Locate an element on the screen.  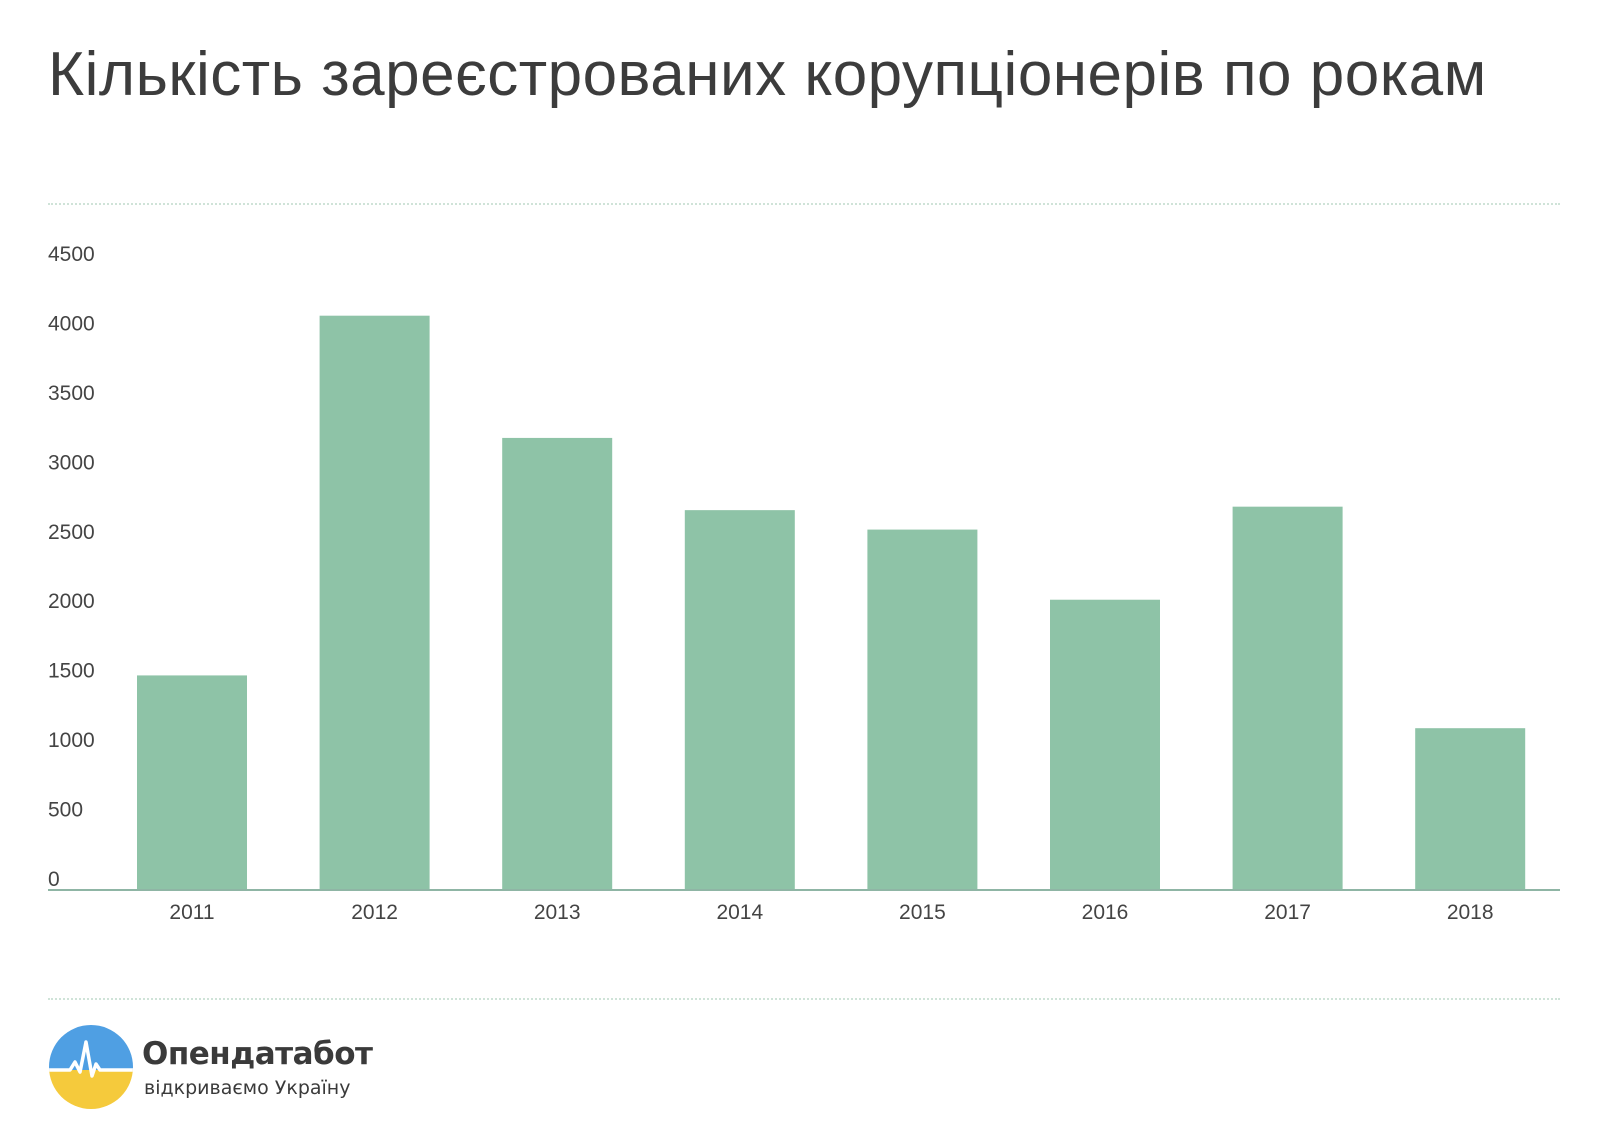
x-tick-label: 2012 is located at coordinates (374, 912).